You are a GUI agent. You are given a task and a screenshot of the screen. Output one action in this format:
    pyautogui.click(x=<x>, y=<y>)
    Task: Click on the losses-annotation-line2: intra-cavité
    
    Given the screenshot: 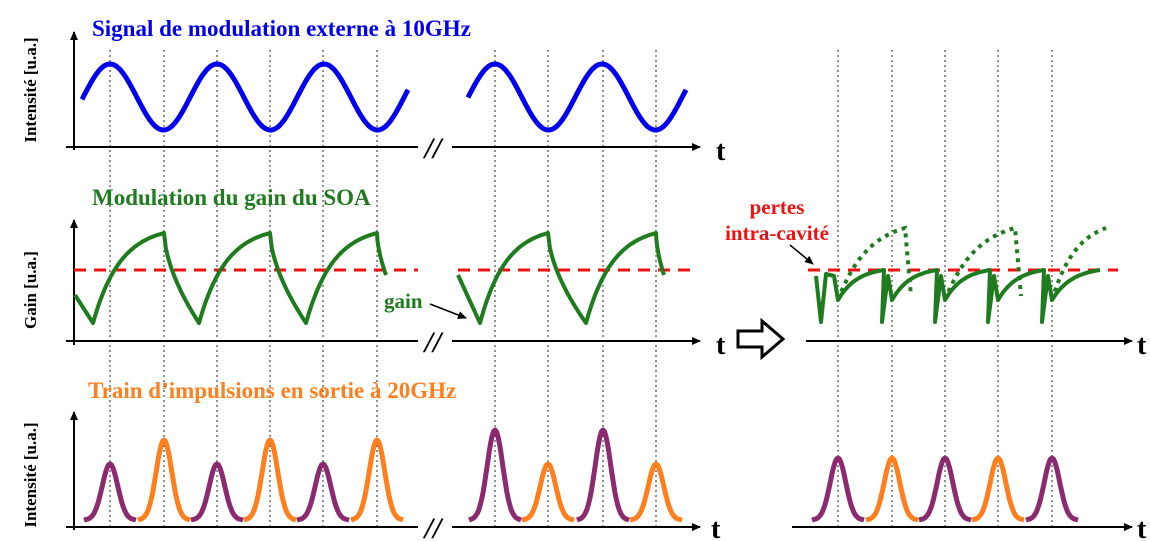 What is the action you would take?
    pyautogui.click(x=777, y=233)
    